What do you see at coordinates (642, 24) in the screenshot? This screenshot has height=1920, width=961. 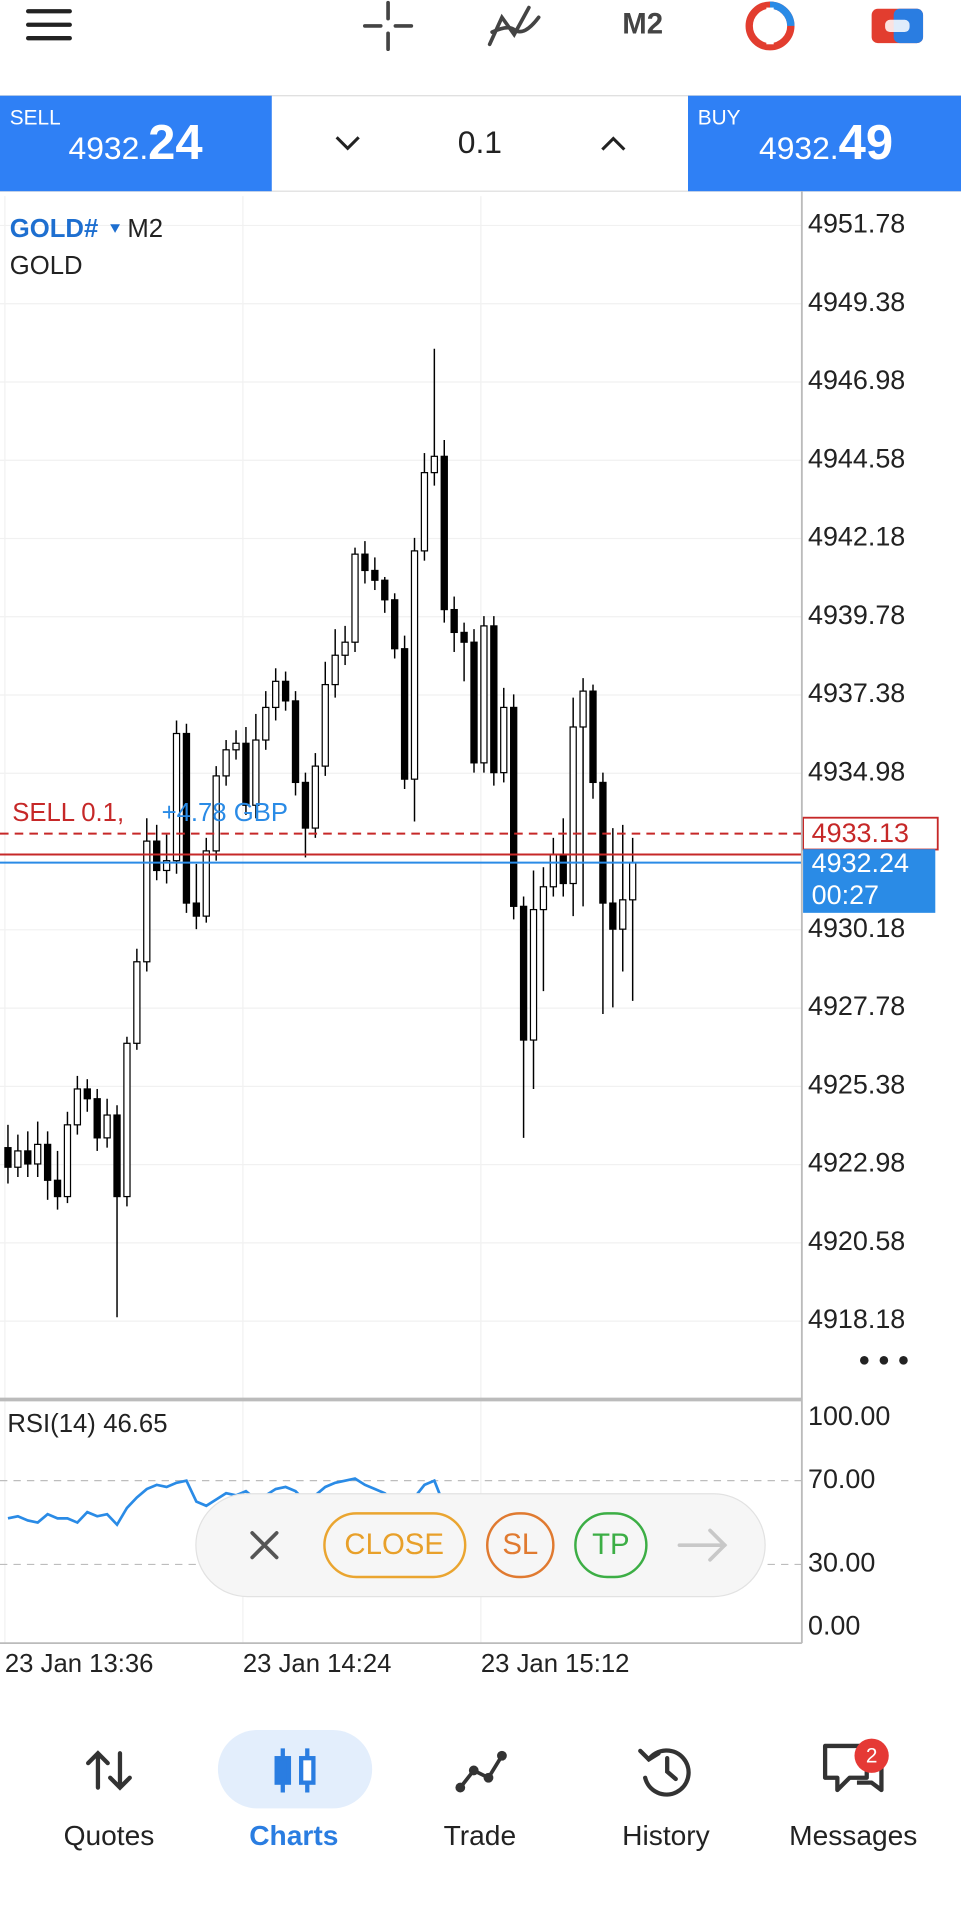 I see `timeframe-button: M2` at bounding box center [642, 24].